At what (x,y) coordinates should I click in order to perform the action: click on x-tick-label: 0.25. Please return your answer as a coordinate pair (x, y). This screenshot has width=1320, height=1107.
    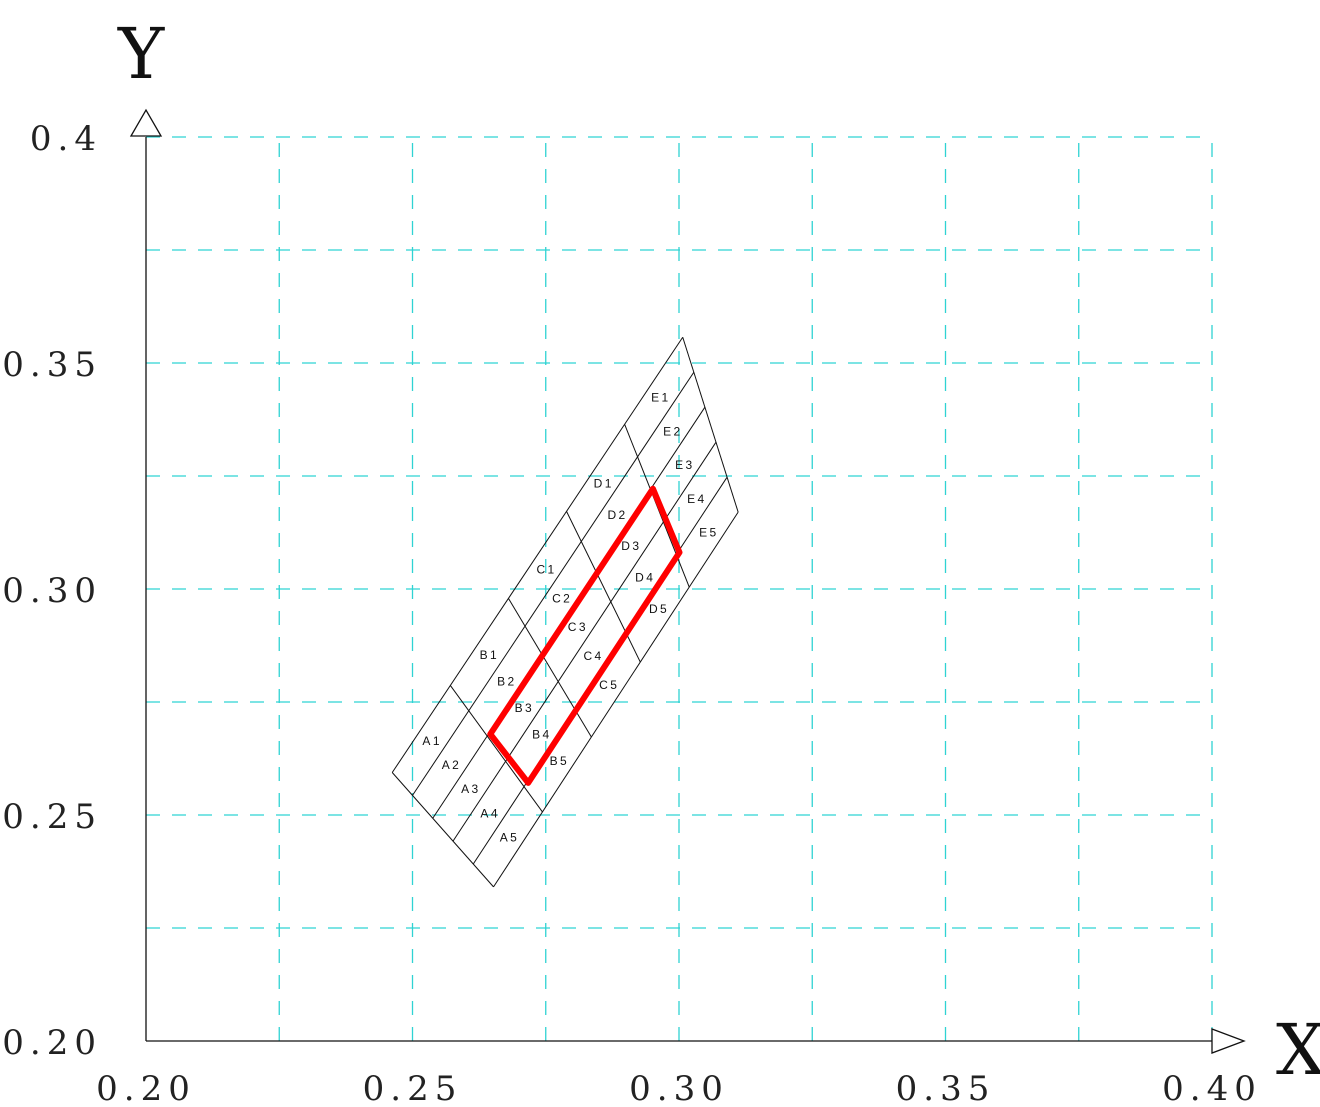
    Looking at the image, I should click on (413, 1088).